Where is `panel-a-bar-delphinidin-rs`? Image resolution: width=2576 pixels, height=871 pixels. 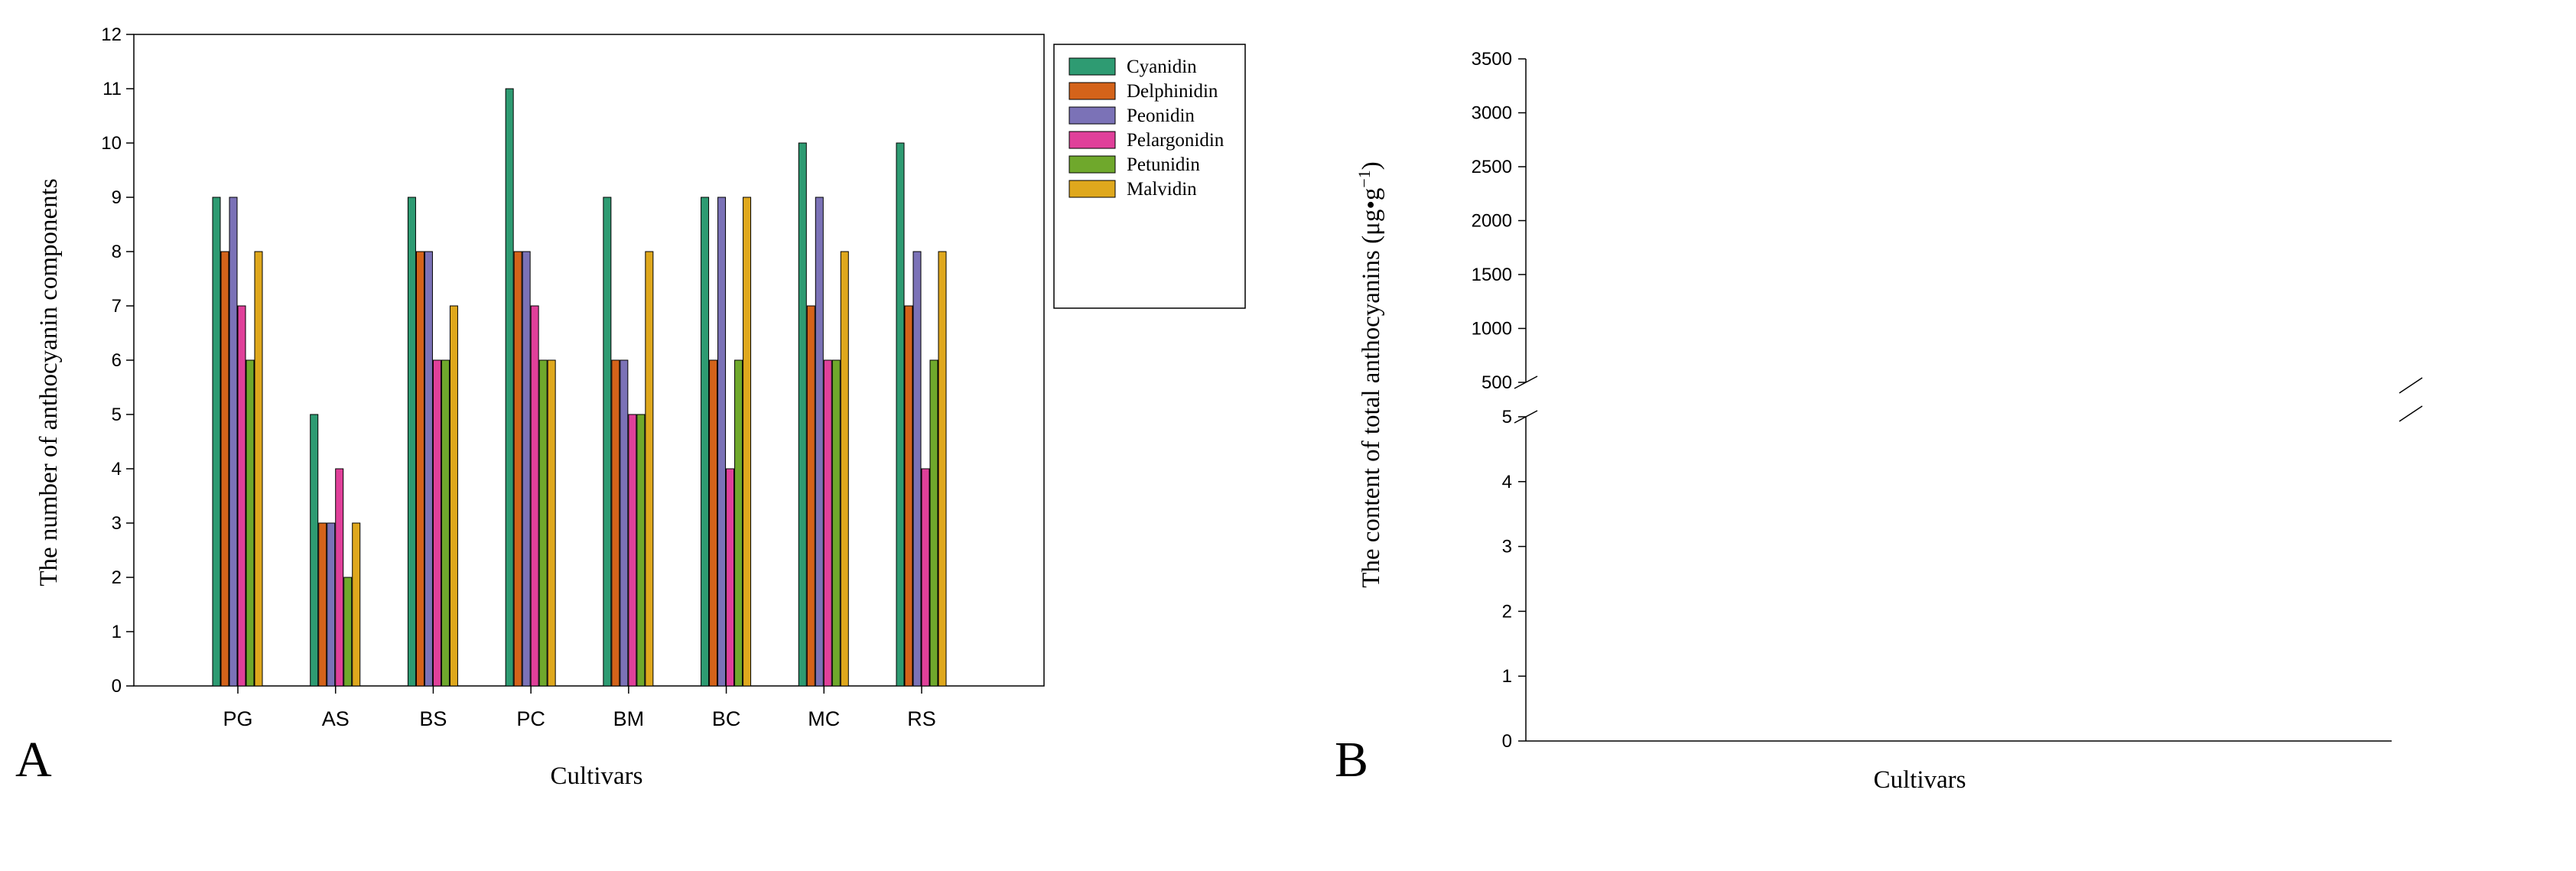
panel-a-bar-delphinidin-rs is located at coordinates (908, 496).